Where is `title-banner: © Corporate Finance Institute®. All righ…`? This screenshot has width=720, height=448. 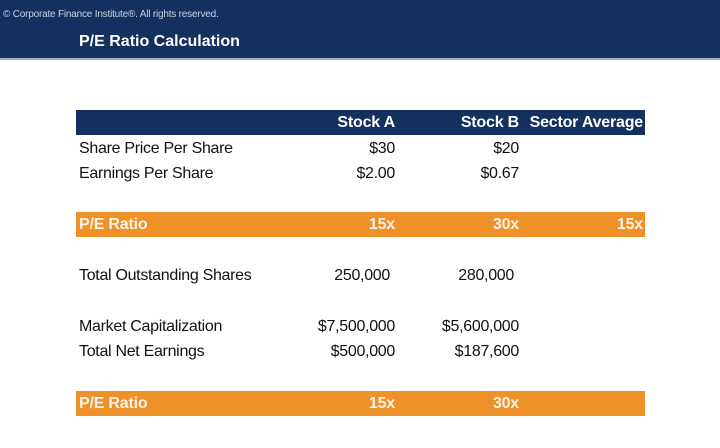 title-banner: © Corporate Finance Institute®. All righ… is located at coordinates (360, 30).